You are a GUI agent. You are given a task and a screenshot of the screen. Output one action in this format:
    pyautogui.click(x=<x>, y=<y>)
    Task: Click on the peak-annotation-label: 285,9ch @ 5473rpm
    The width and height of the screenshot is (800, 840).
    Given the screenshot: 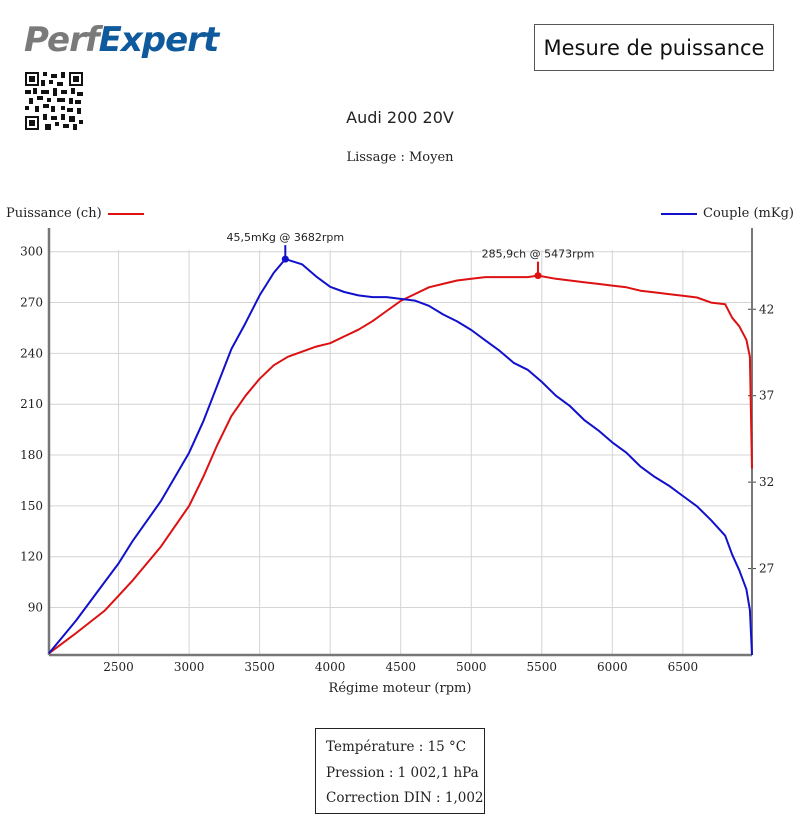 What is the action you would take?
    pyautogui.click(x=538, y=254)
    